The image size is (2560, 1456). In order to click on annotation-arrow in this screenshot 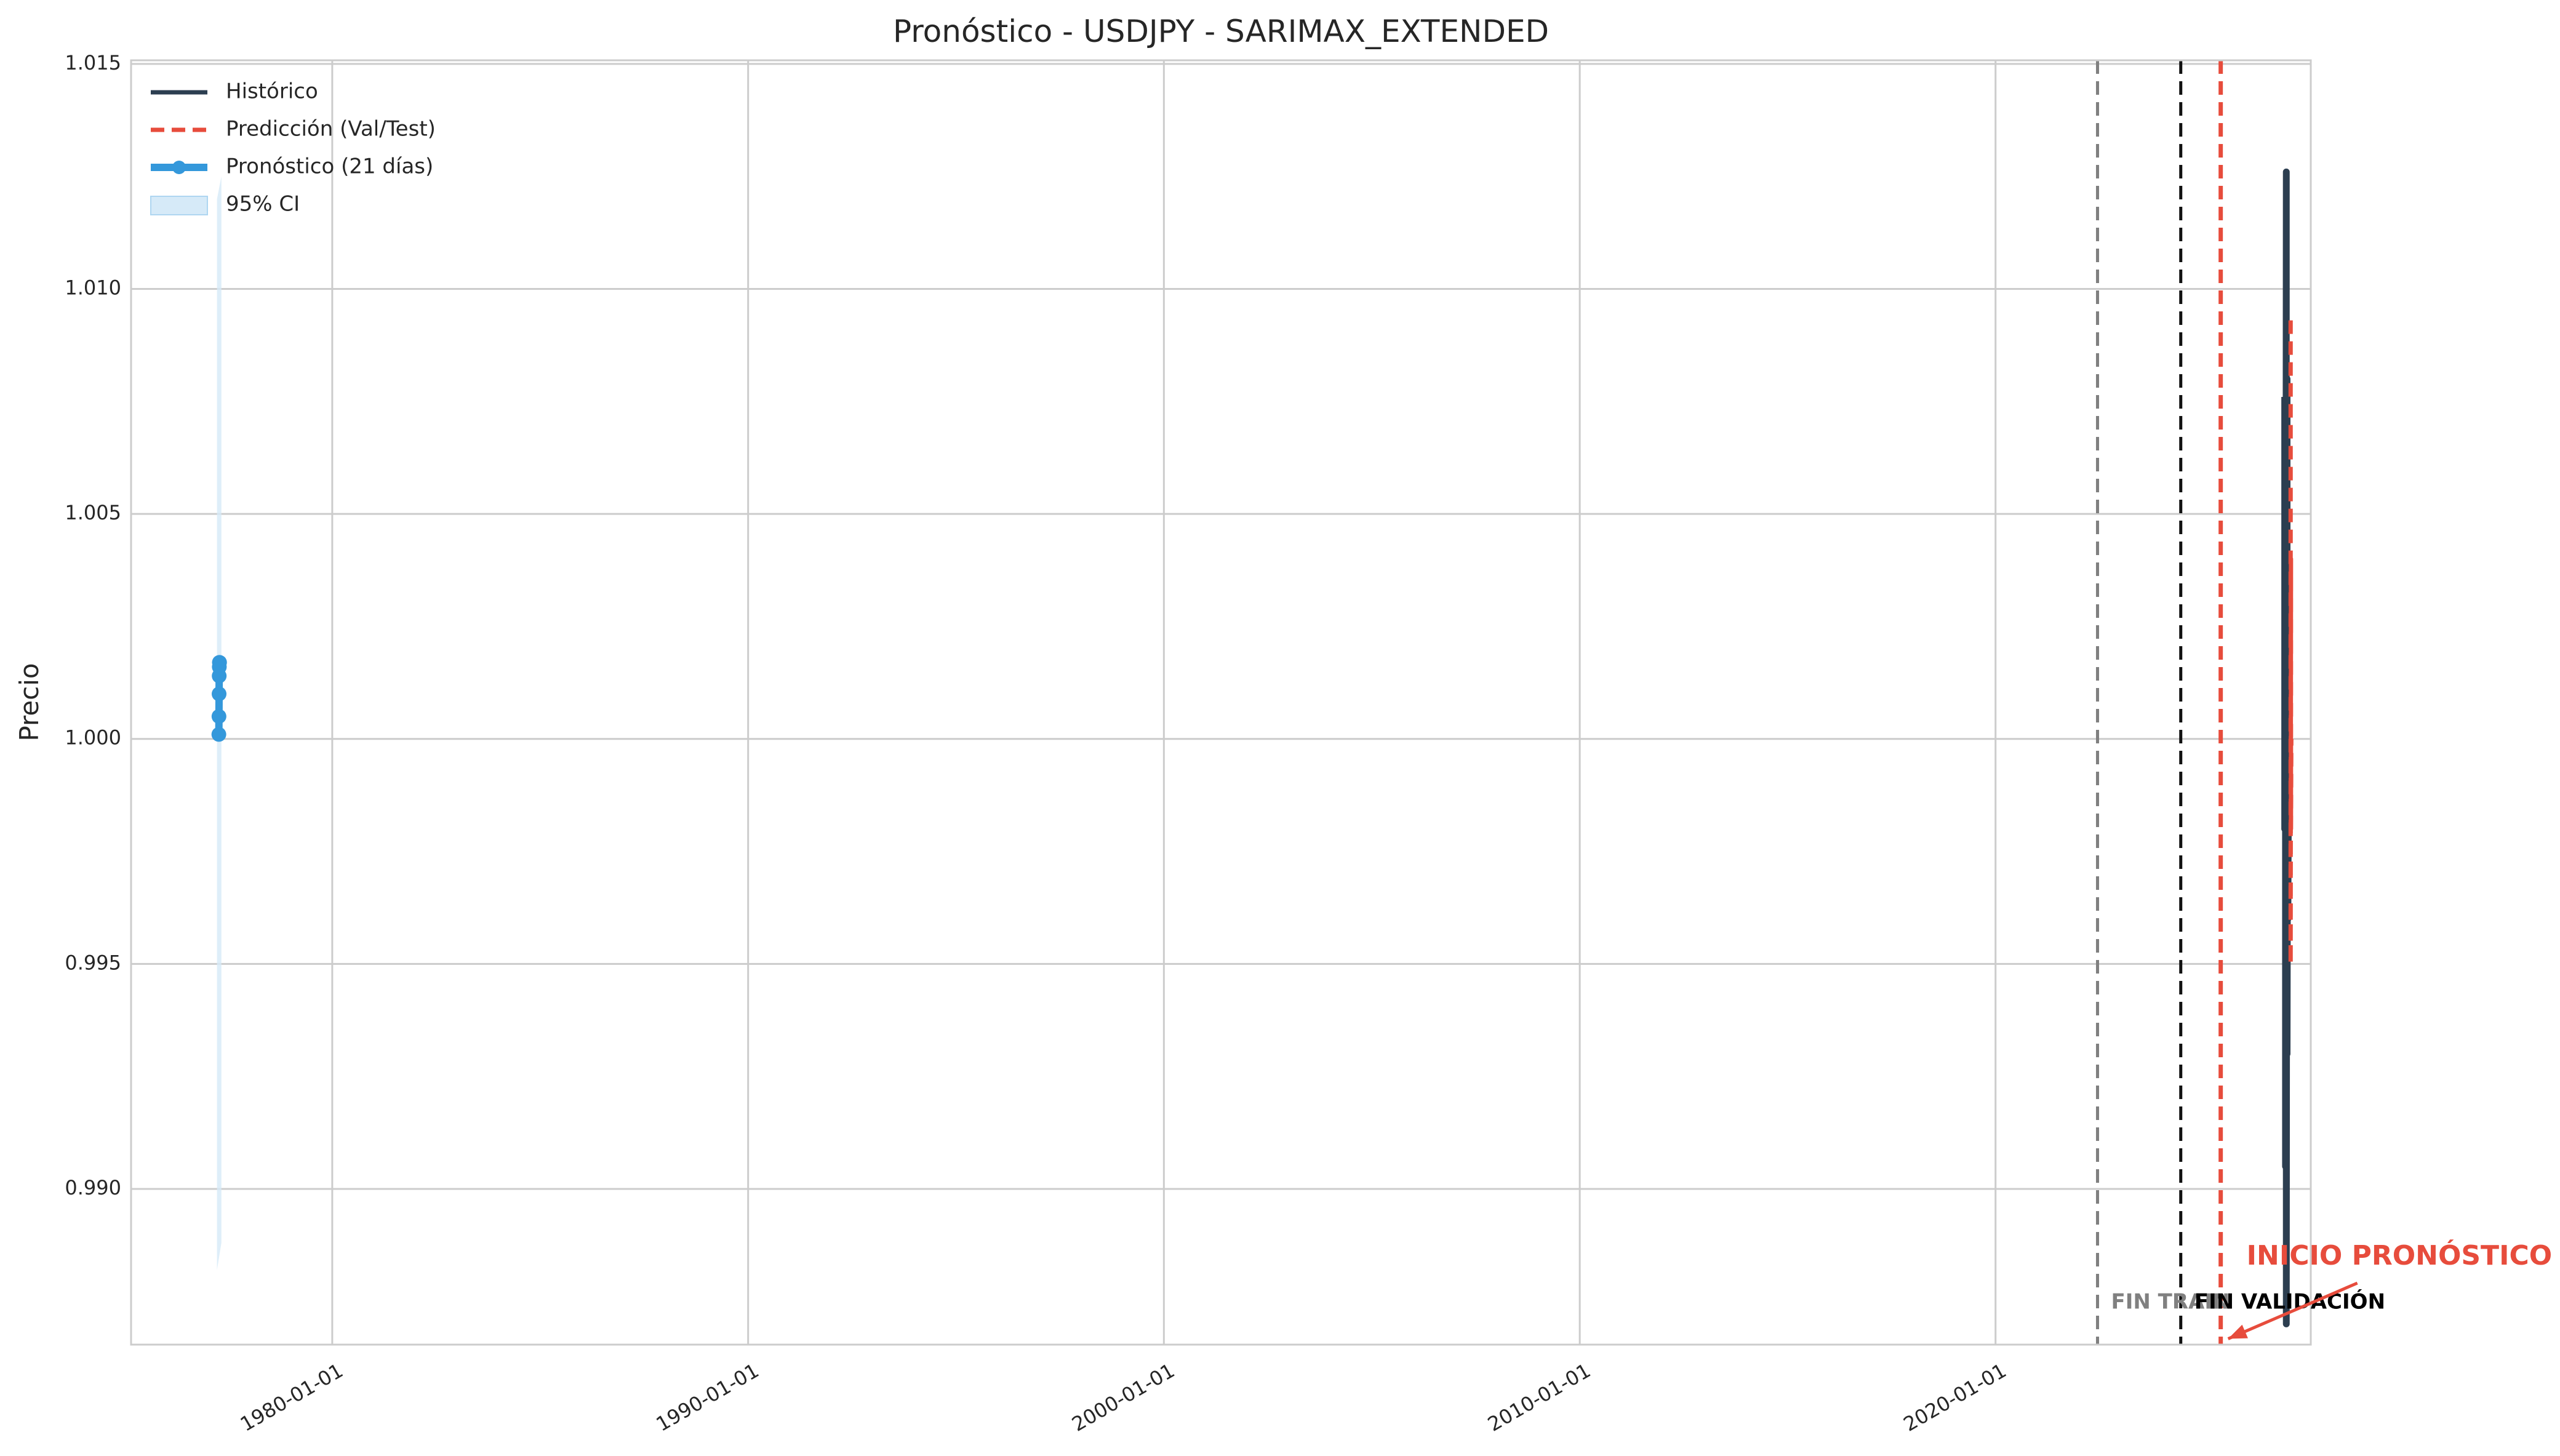, I will do `click(2292, 1310)`.